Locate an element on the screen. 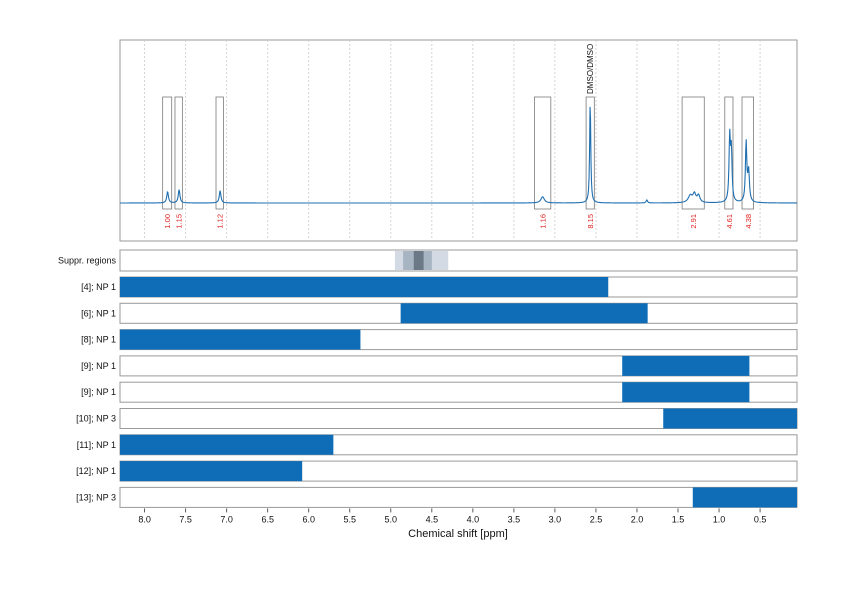 The image size is (842, 595). x-tick-label: 6.0 is located at coordinates (308, 519).